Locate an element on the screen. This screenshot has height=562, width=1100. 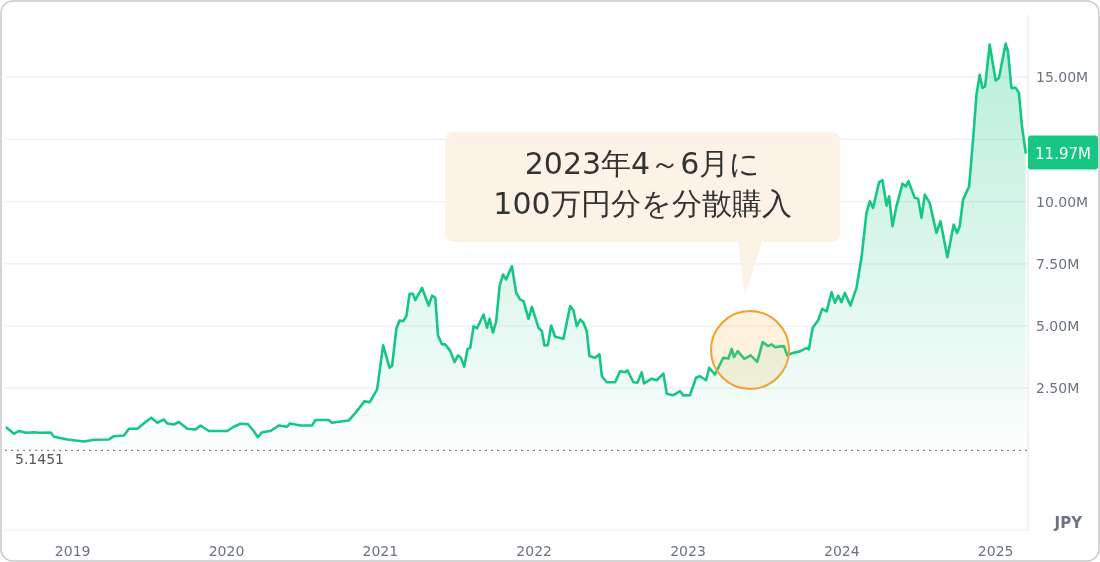
x-tick-label: 2019 is located at coordinates (72, 551).